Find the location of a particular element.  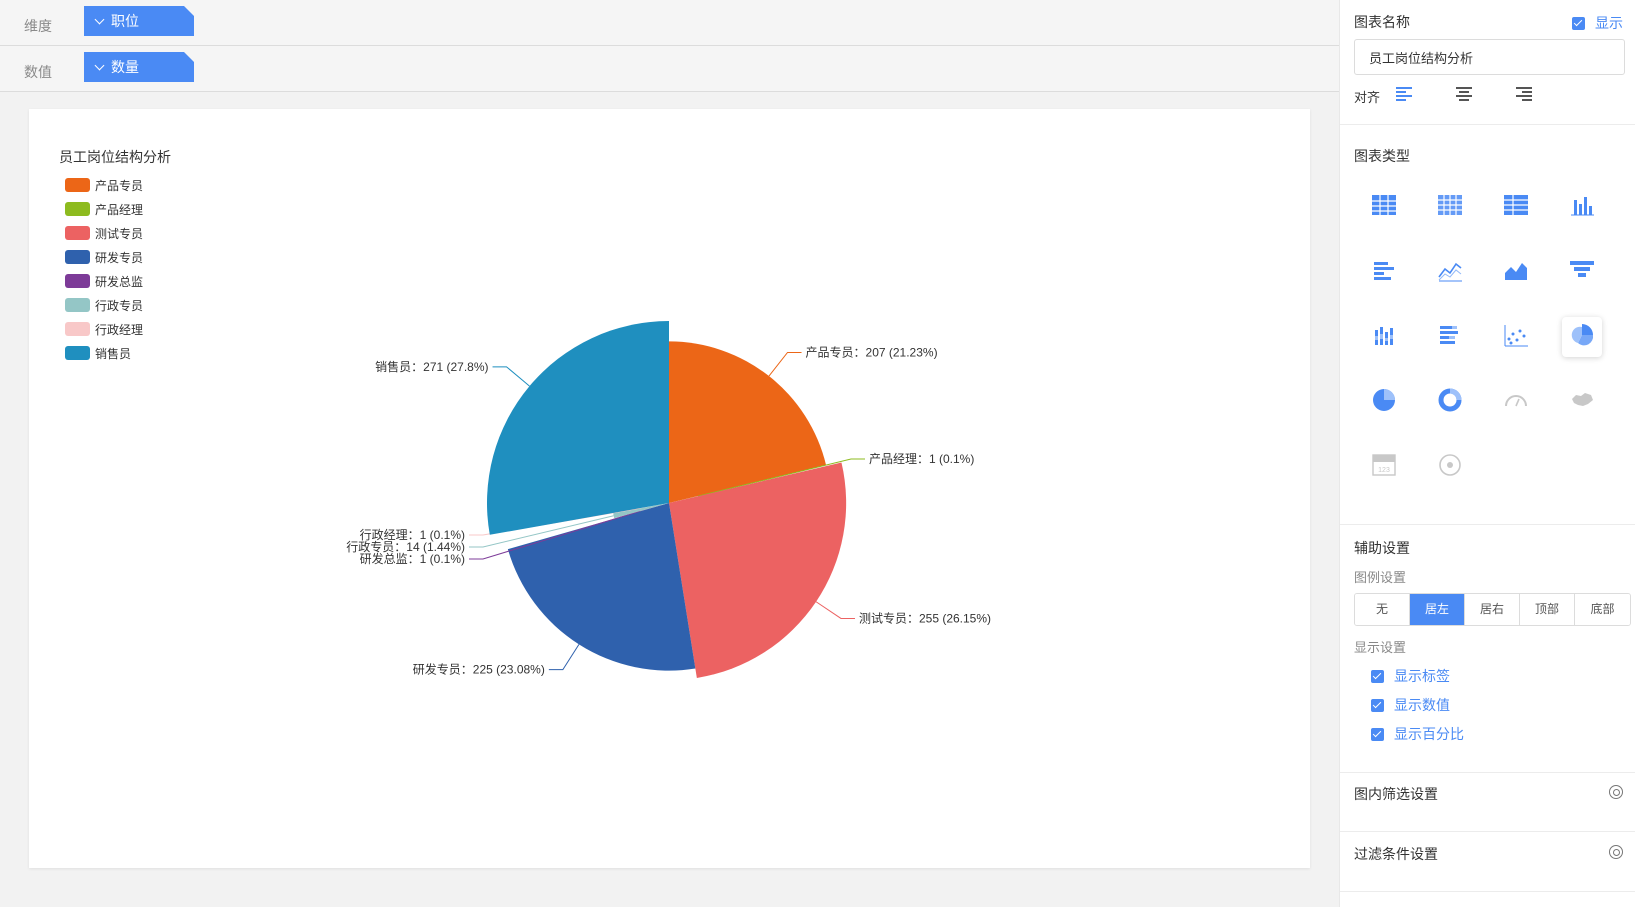

table-icon is located at coordinates (1384, 207).